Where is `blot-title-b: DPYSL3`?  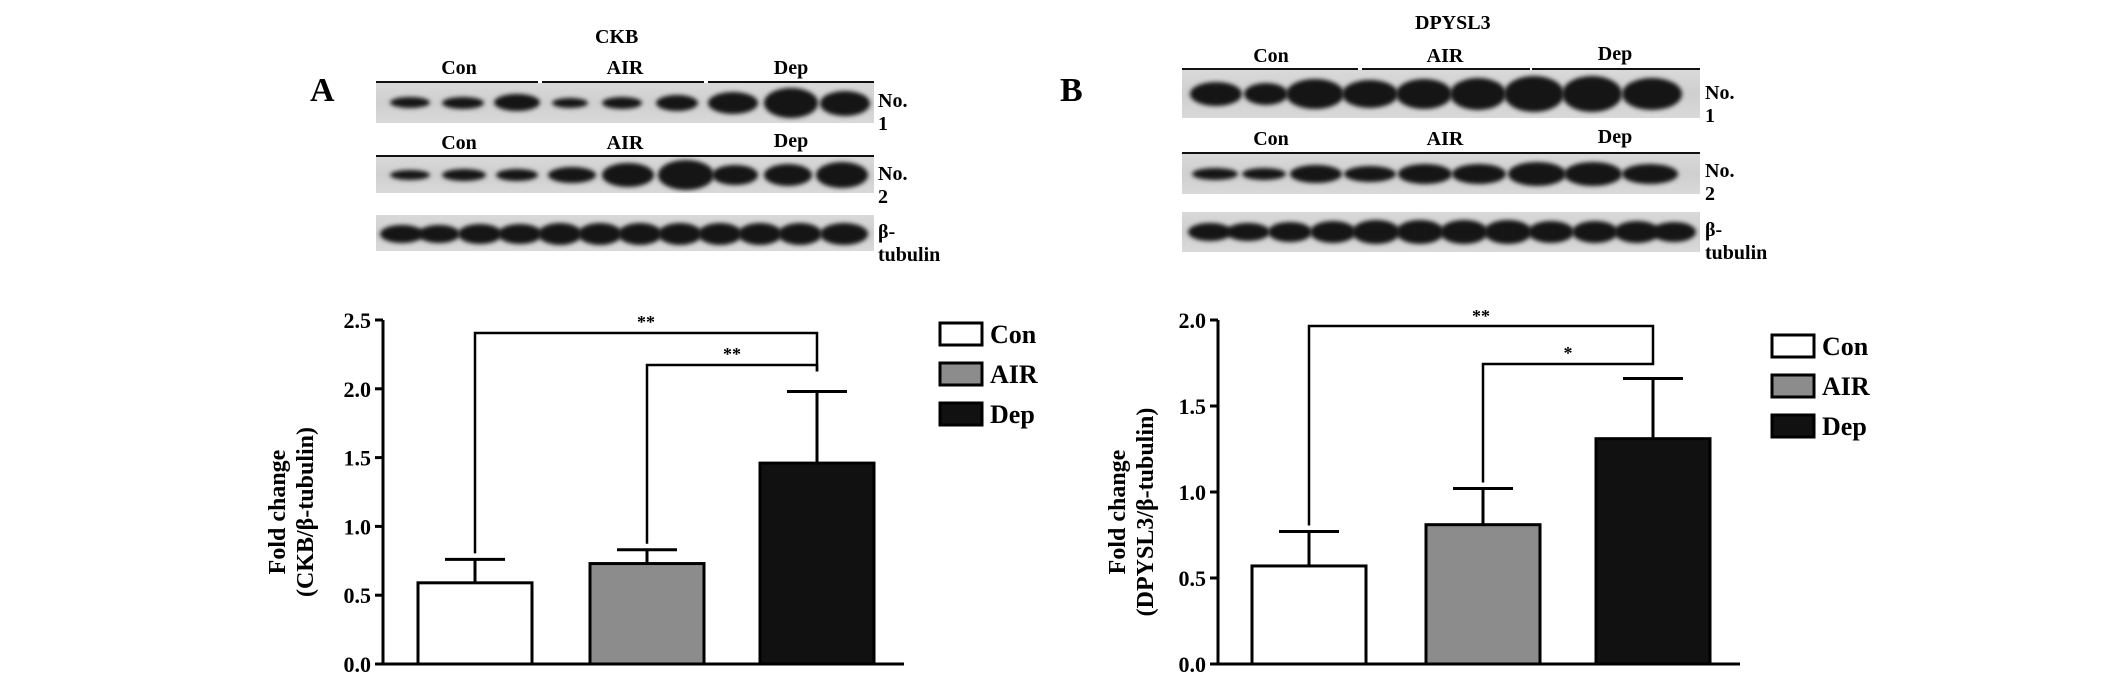 blot-title-b: DPYSL3 is located at coordinates (1453, 23).